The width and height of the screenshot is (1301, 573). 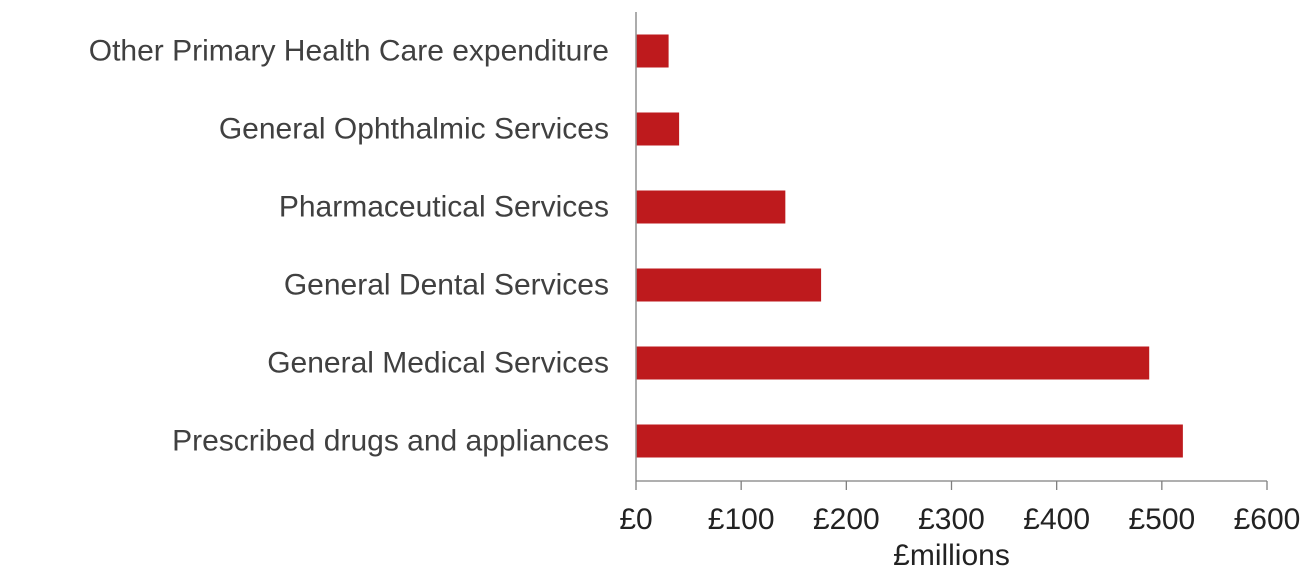 I want to click on x-tick-label: £200, so click(x=846, y=519).